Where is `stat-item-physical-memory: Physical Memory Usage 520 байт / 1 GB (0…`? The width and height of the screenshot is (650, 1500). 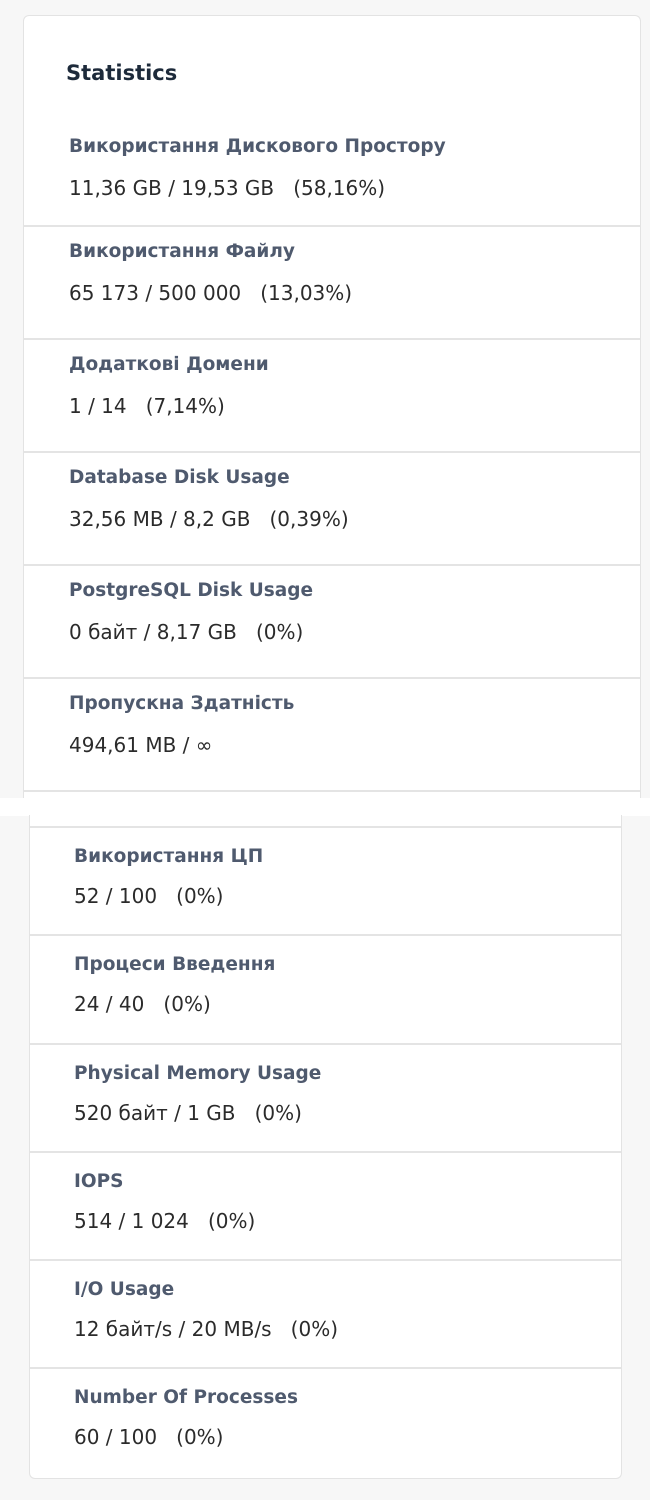
stat-item-physical-memory: Physical Memory Usage 520 байт / 1 GB (0… is located at coordinates (325, 1097).